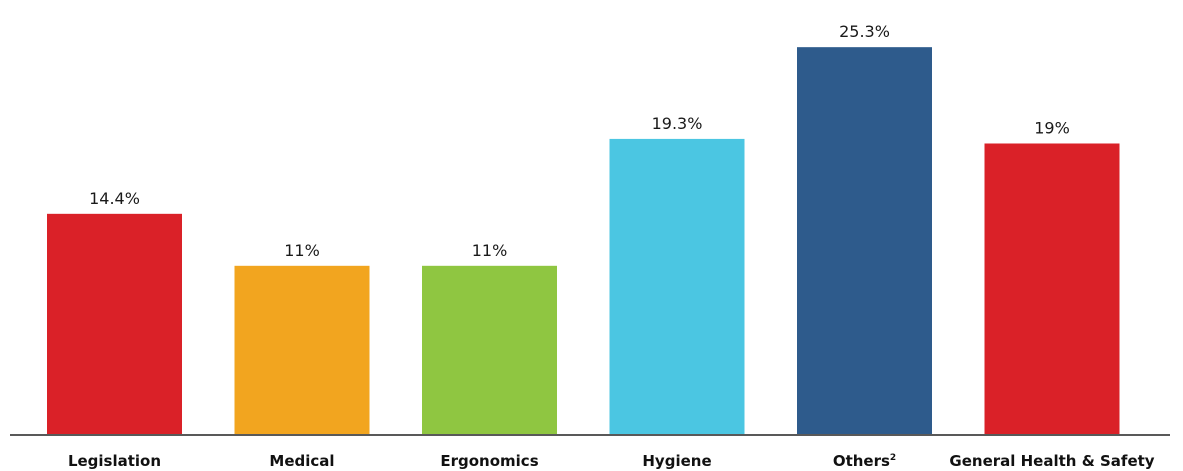  What do you see at coordinates (1052, 289) in the screenshot?
I see `bar-general-health-safety` at bounding box center [1052, 289].